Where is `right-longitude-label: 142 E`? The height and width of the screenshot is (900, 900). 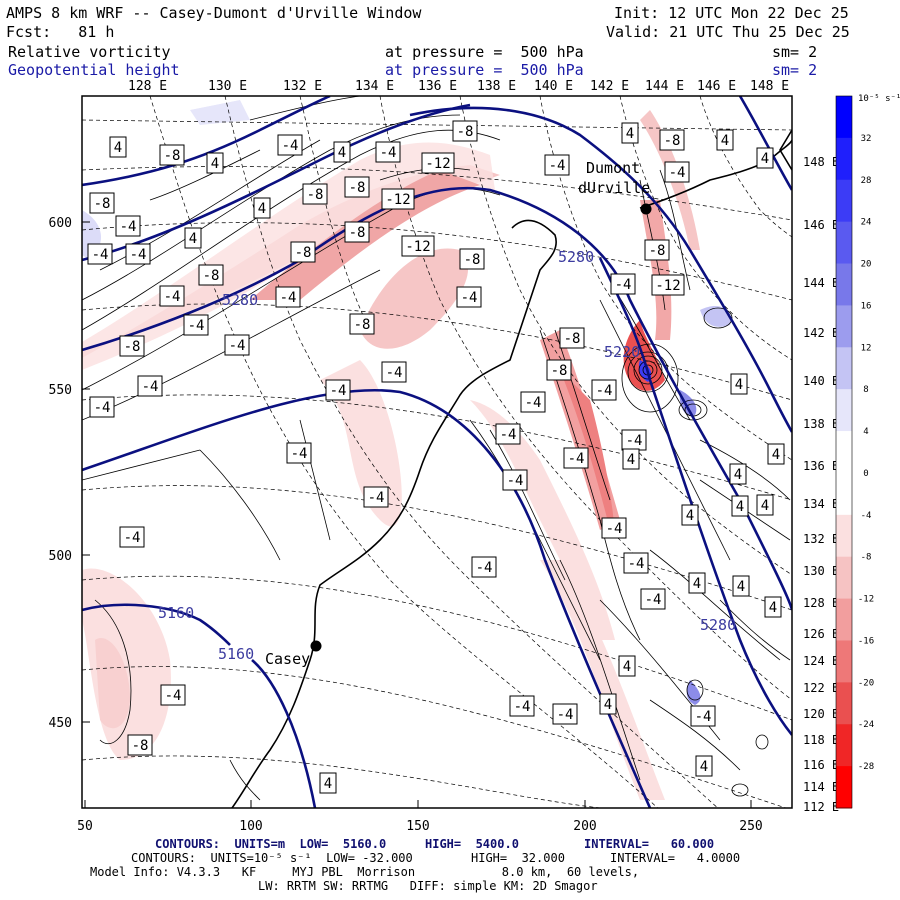
right-longitude-label: 142 E is located at coordinates (821, 333).